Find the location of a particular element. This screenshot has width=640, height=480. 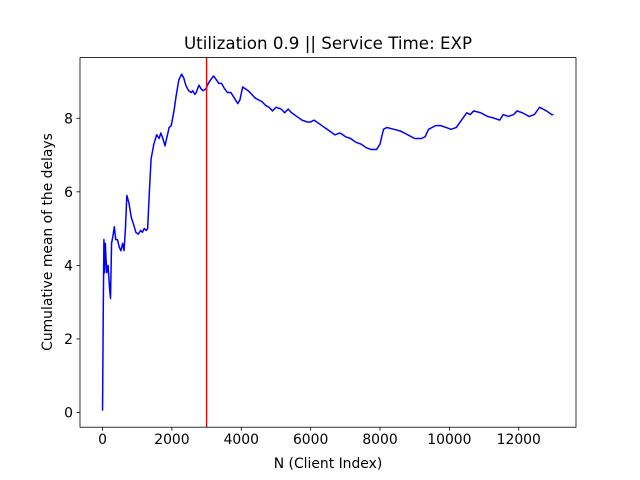

y-tick-label: 6 is located at coordinates (68, 193).